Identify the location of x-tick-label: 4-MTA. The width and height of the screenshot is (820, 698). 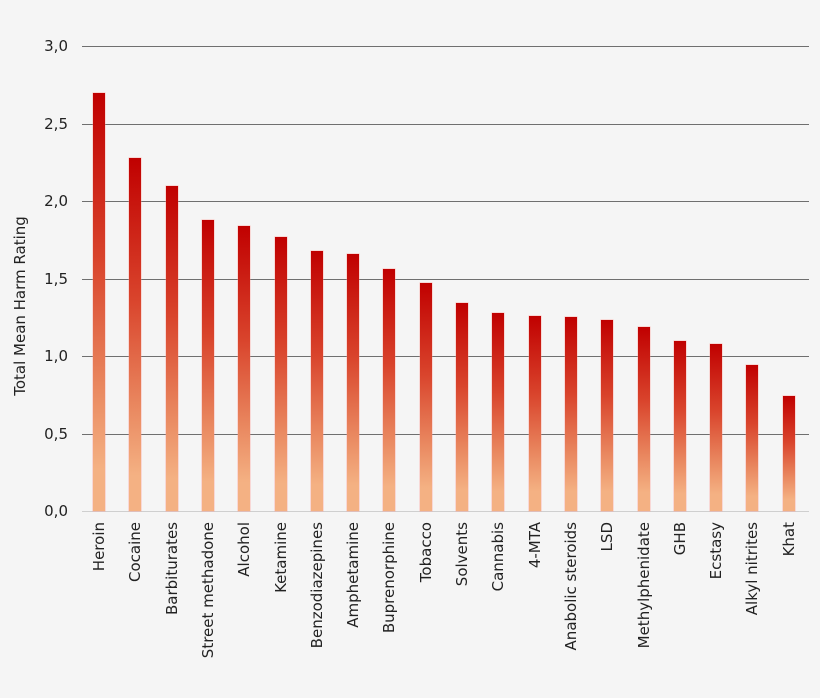
(534, 545).